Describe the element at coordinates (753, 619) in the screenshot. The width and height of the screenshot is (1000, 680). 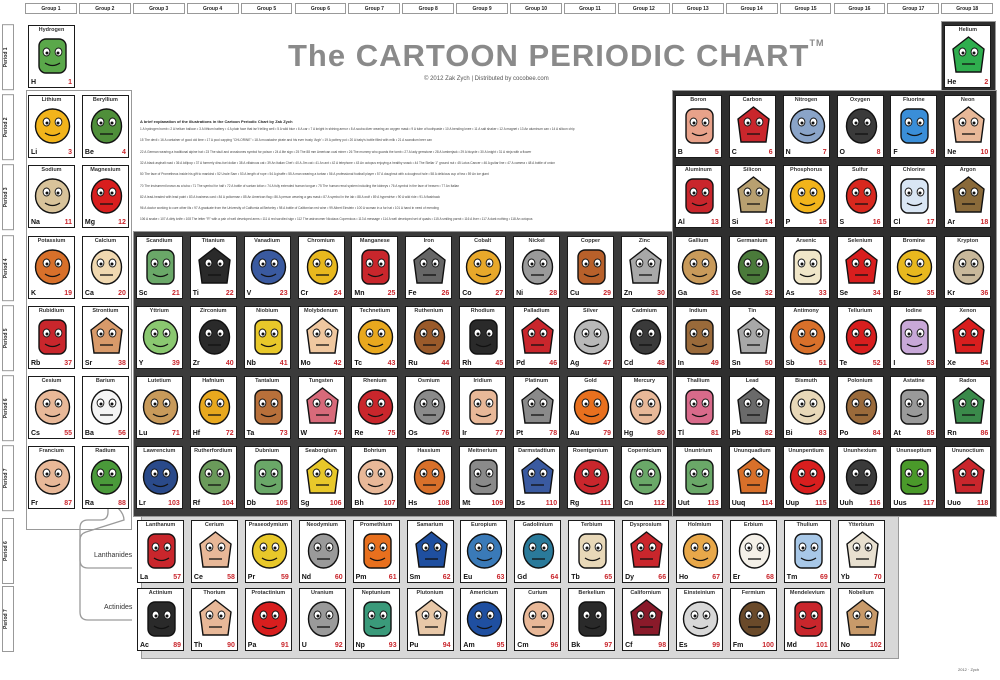
I see `element-tile-fermium: Fermium Fm 100` at that location.